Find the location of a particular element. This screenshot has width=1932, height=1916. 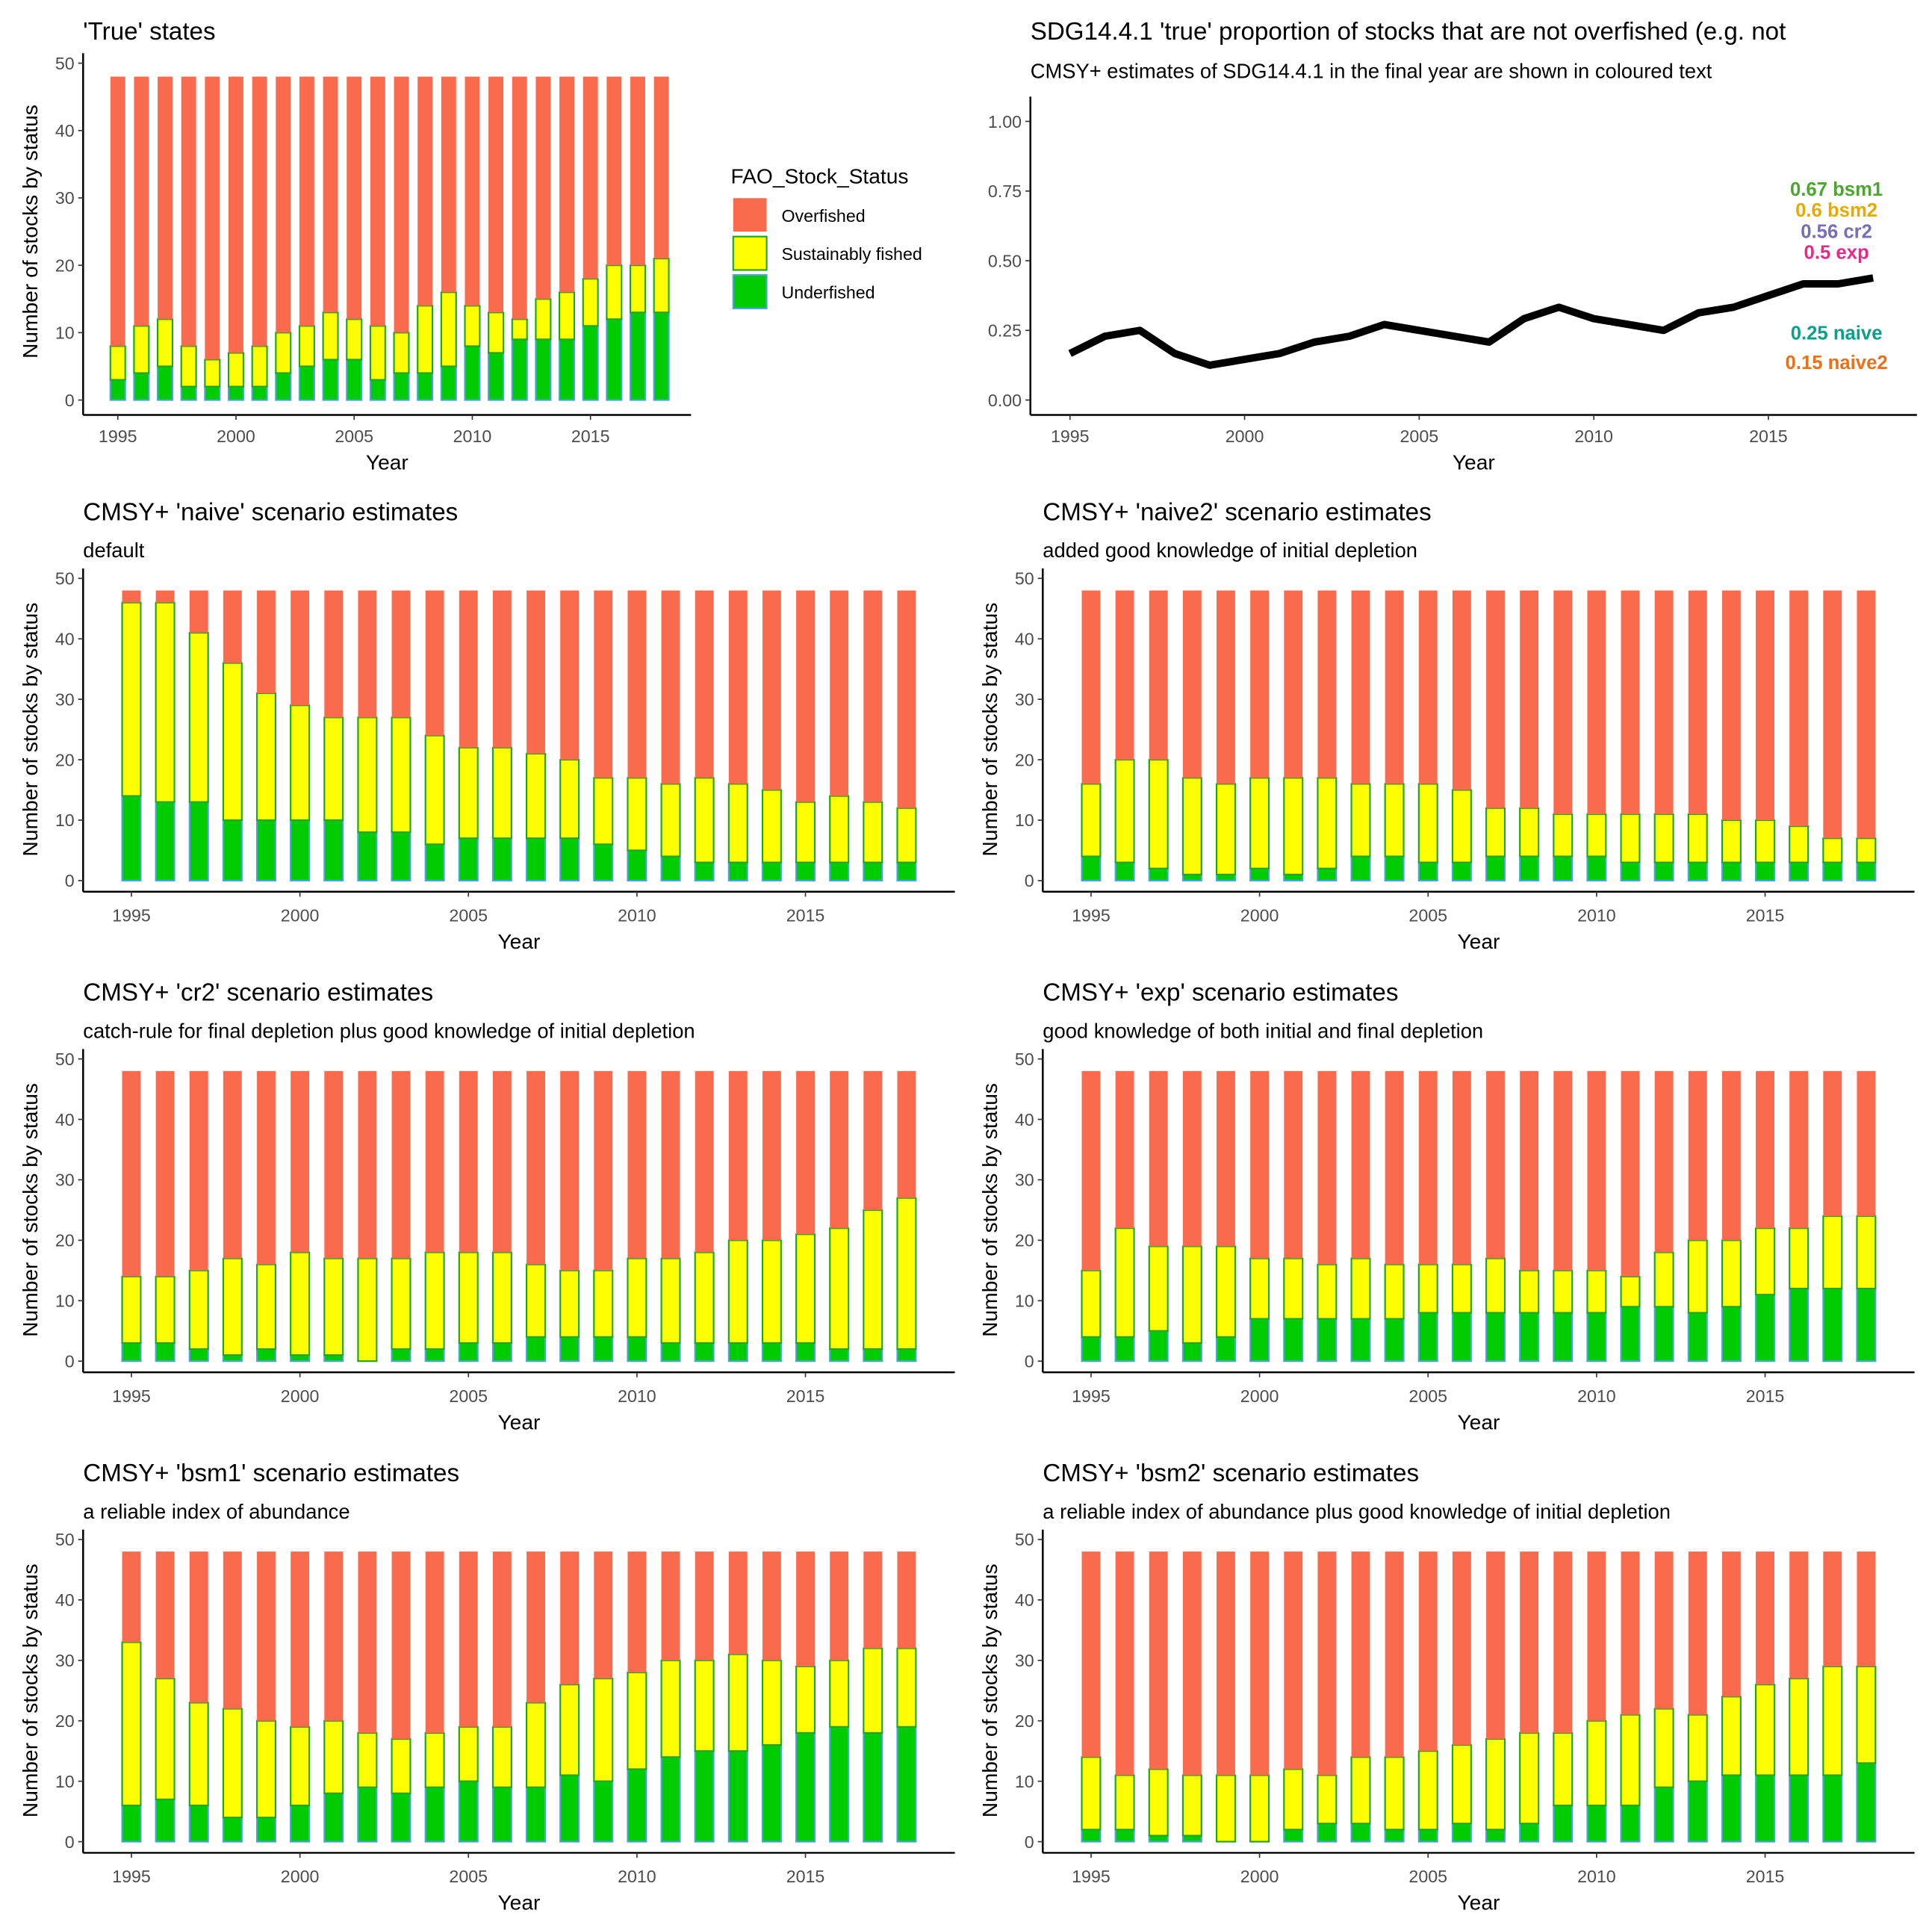

bar-sustainably-fished-2000 is located at coordinates (235, 370).